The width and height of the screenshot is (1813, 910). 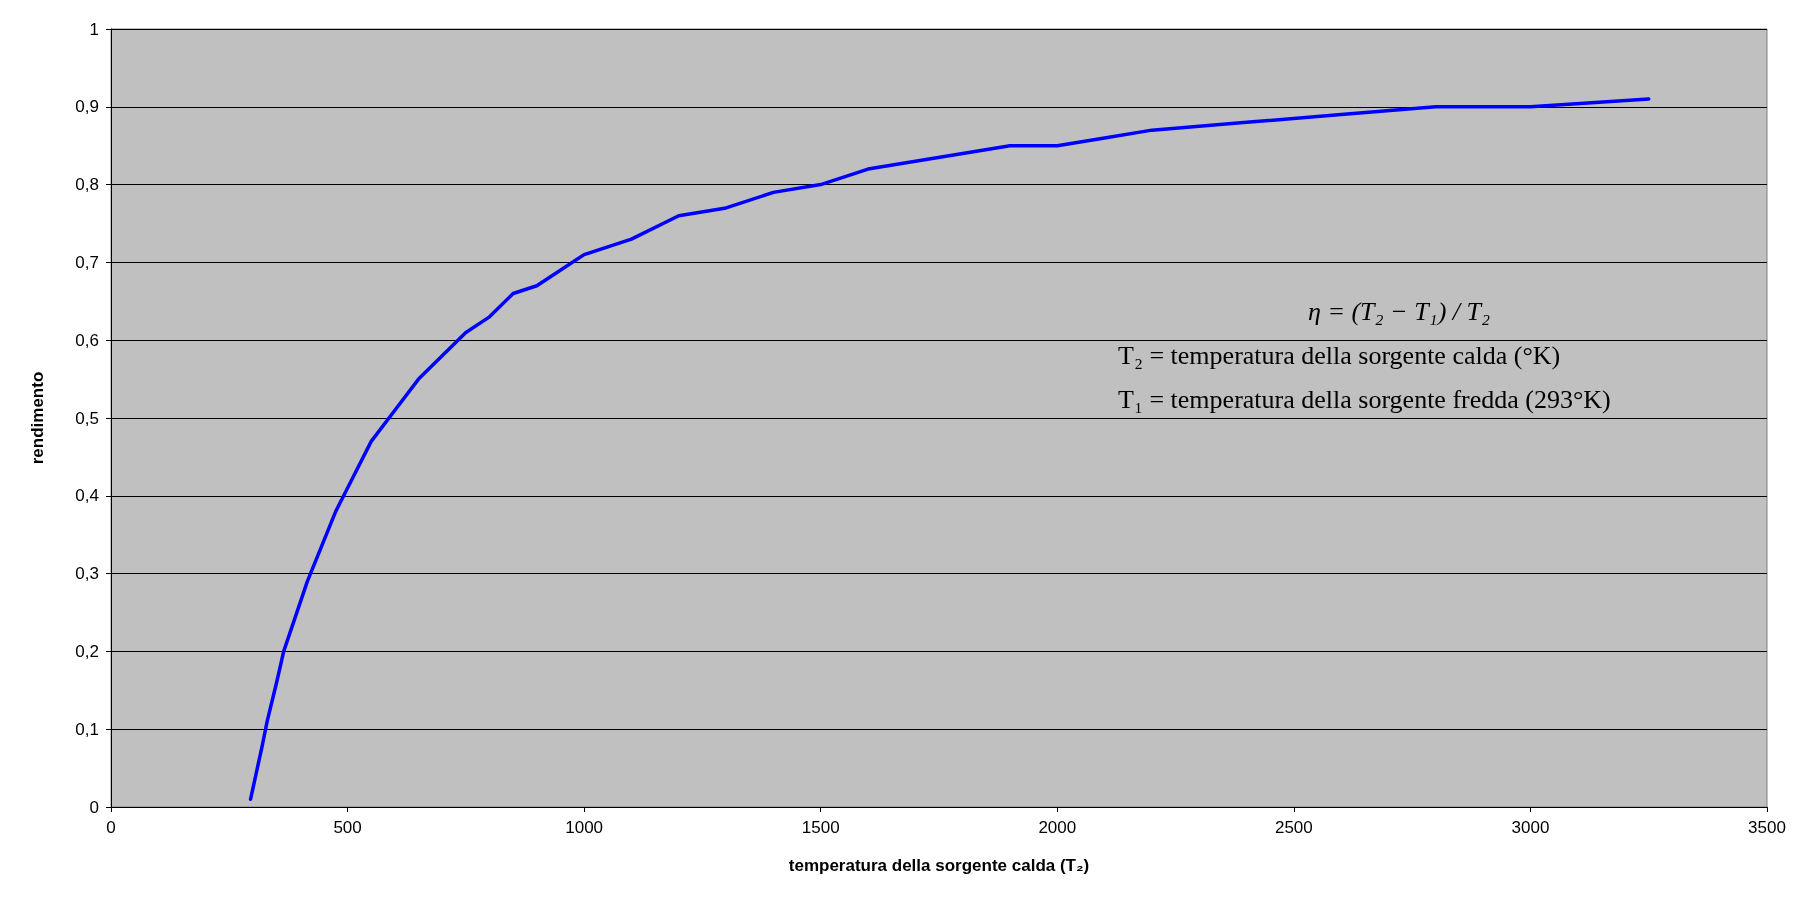 I want to click on x-axis-title: temperatura della sorgente calda (T₂), so click(x=939, y=865).